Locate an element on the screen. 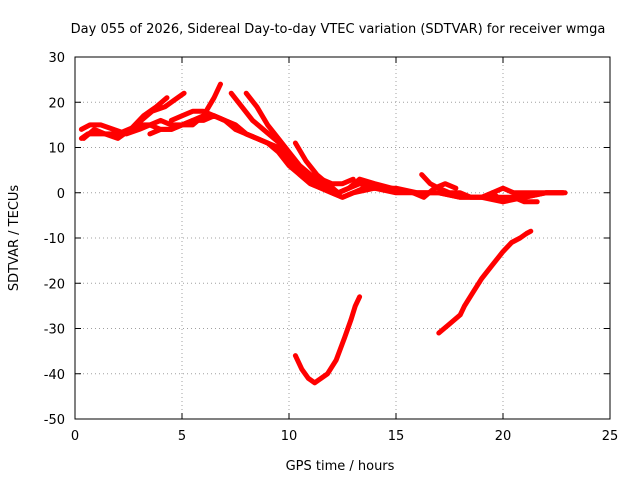 Image resolution: width=640 pixels, height=480 pixels. y-tick-label: 20 is located at coordinates (56, 103).